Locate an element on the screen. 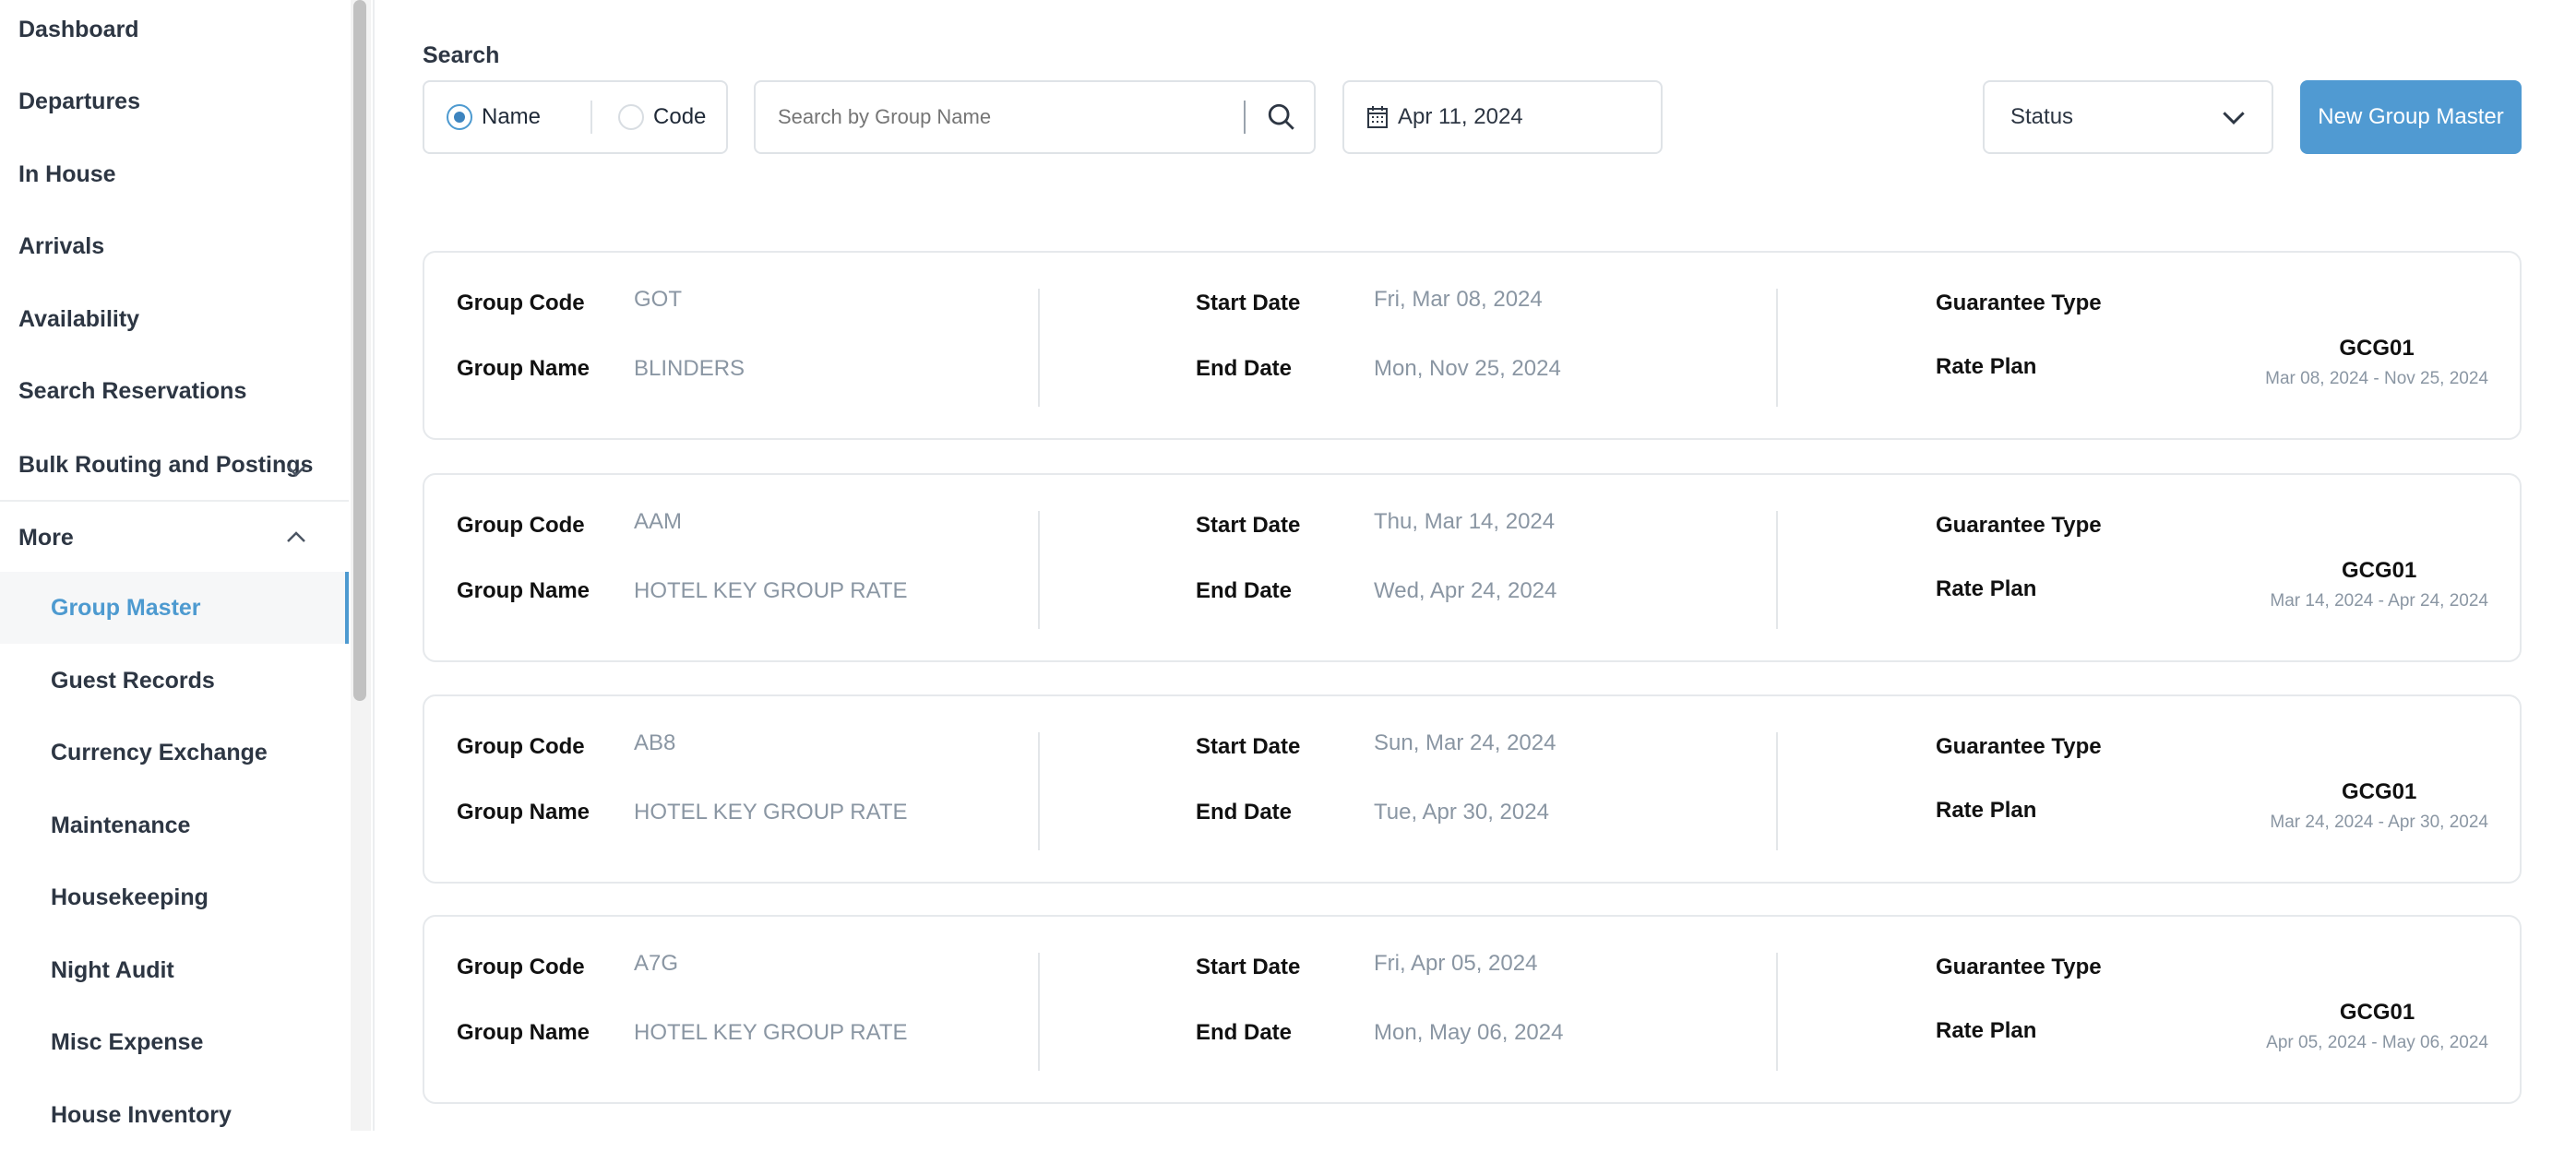 Image resolution: width=2576 pixels, height=1151 pixels. sidebar-item-guest-records: Guest Records is located at coordinates (175, 681).